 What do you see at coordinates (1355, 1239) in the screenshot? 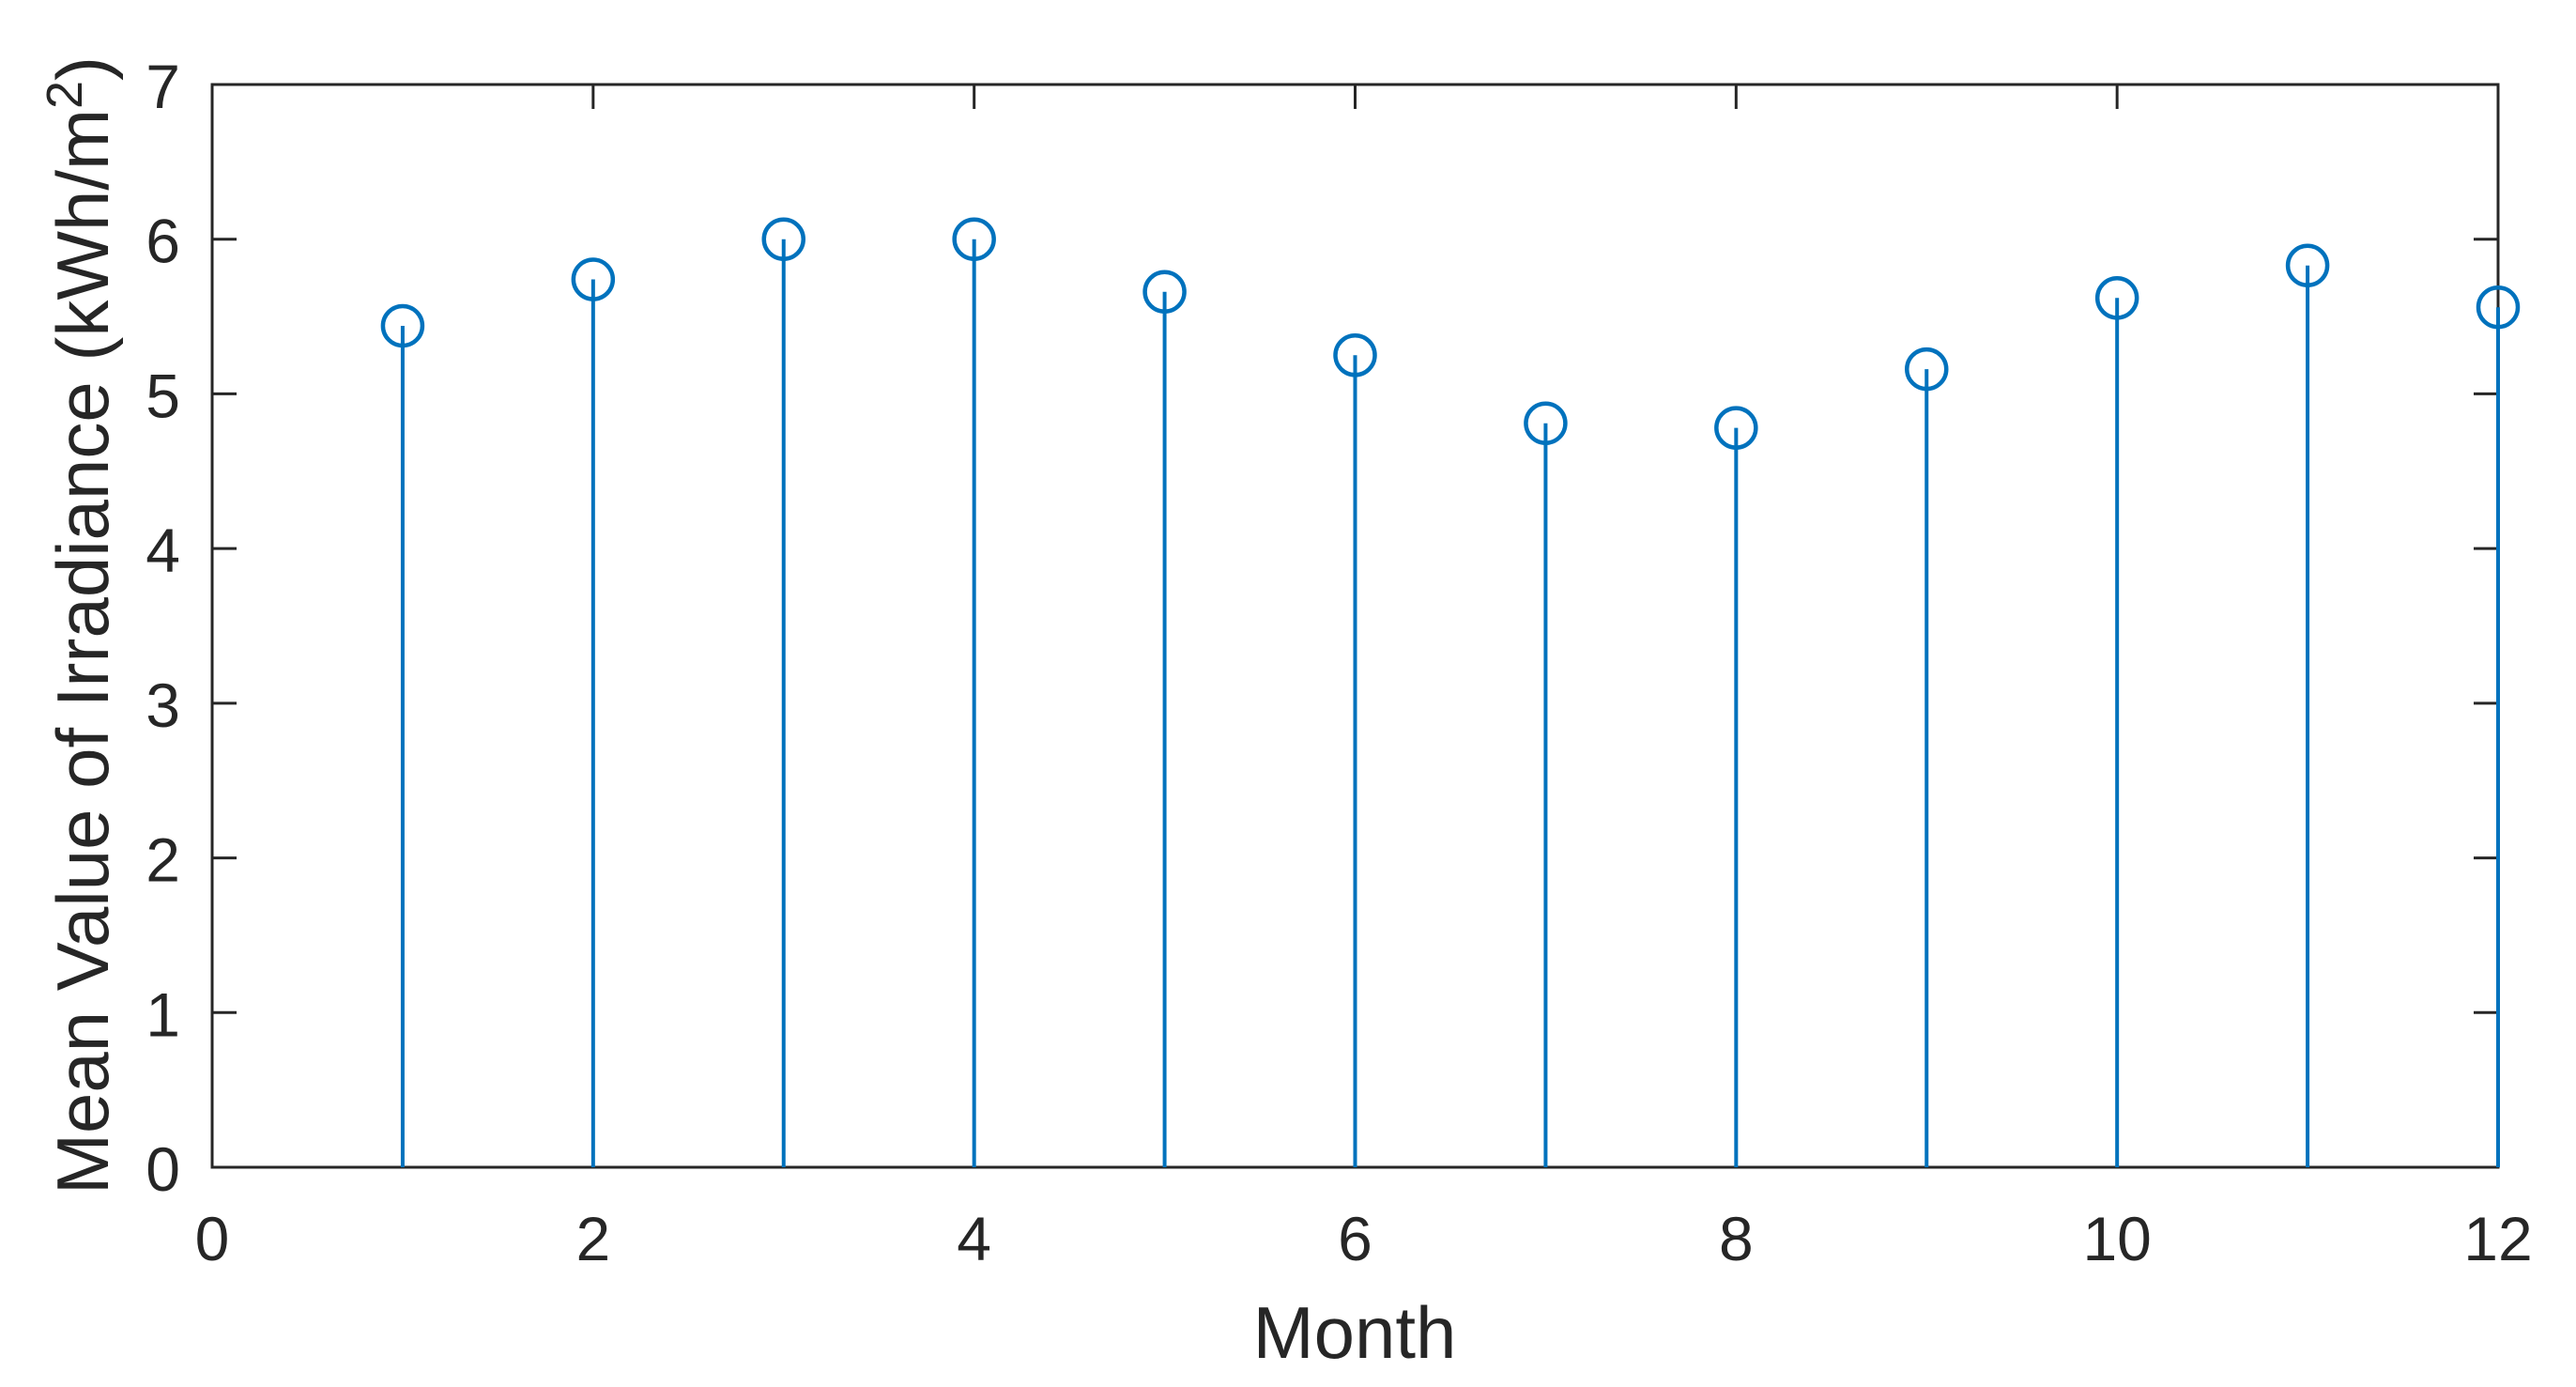
I see `x-tick-label: 6` at bounding box center [1355, 1239].